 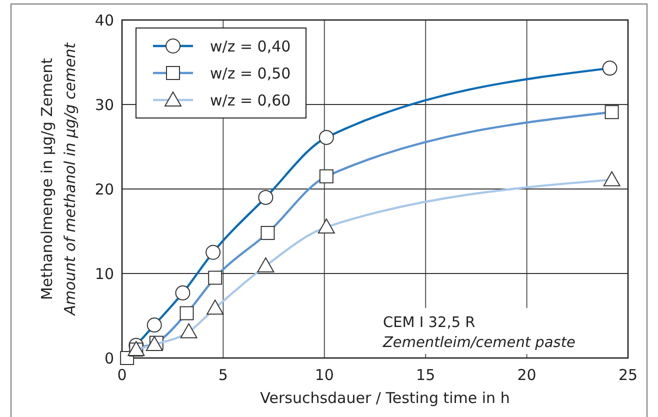 I want to click on x-tick-label: 0, so click(x=122, y=375).